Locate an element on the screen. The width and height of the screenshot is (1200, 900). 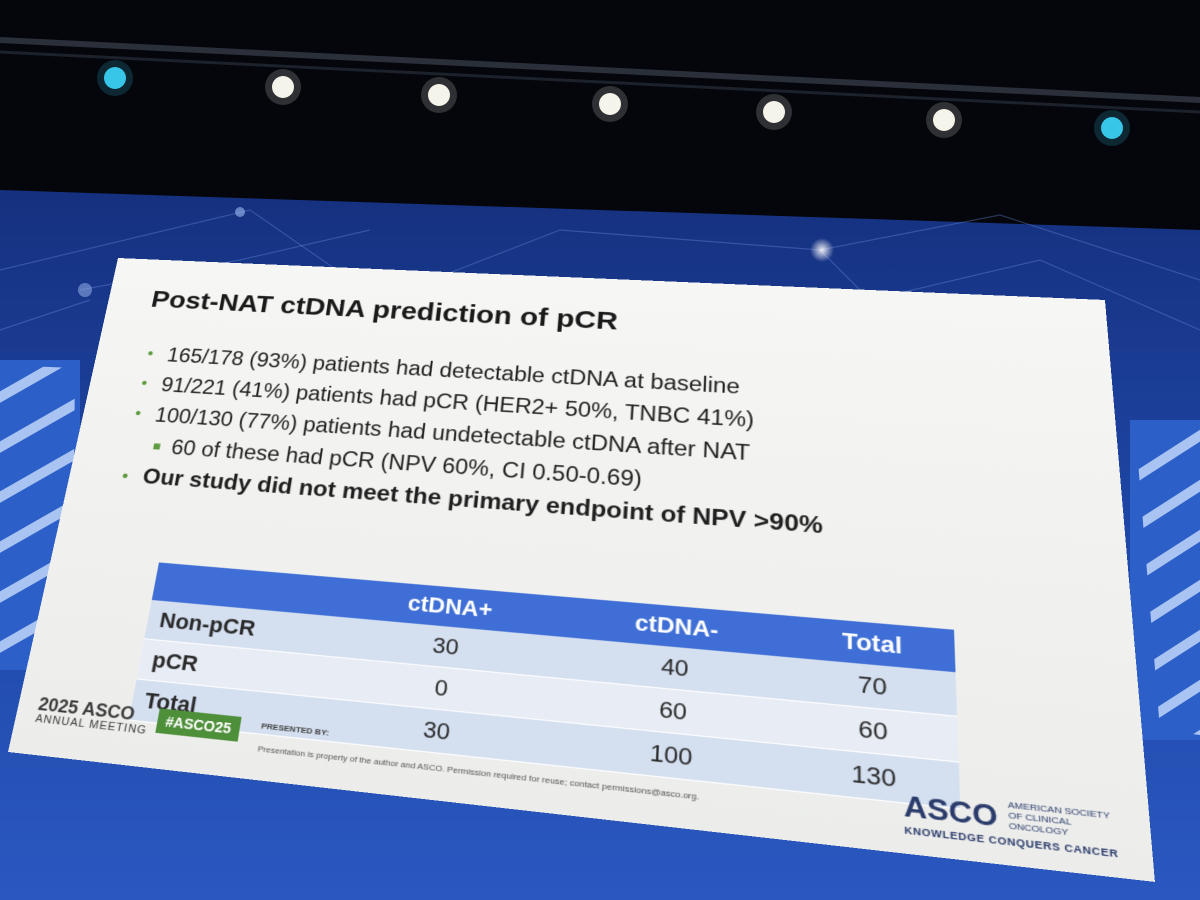
lighting-truss is located at coordinates (600, 70).